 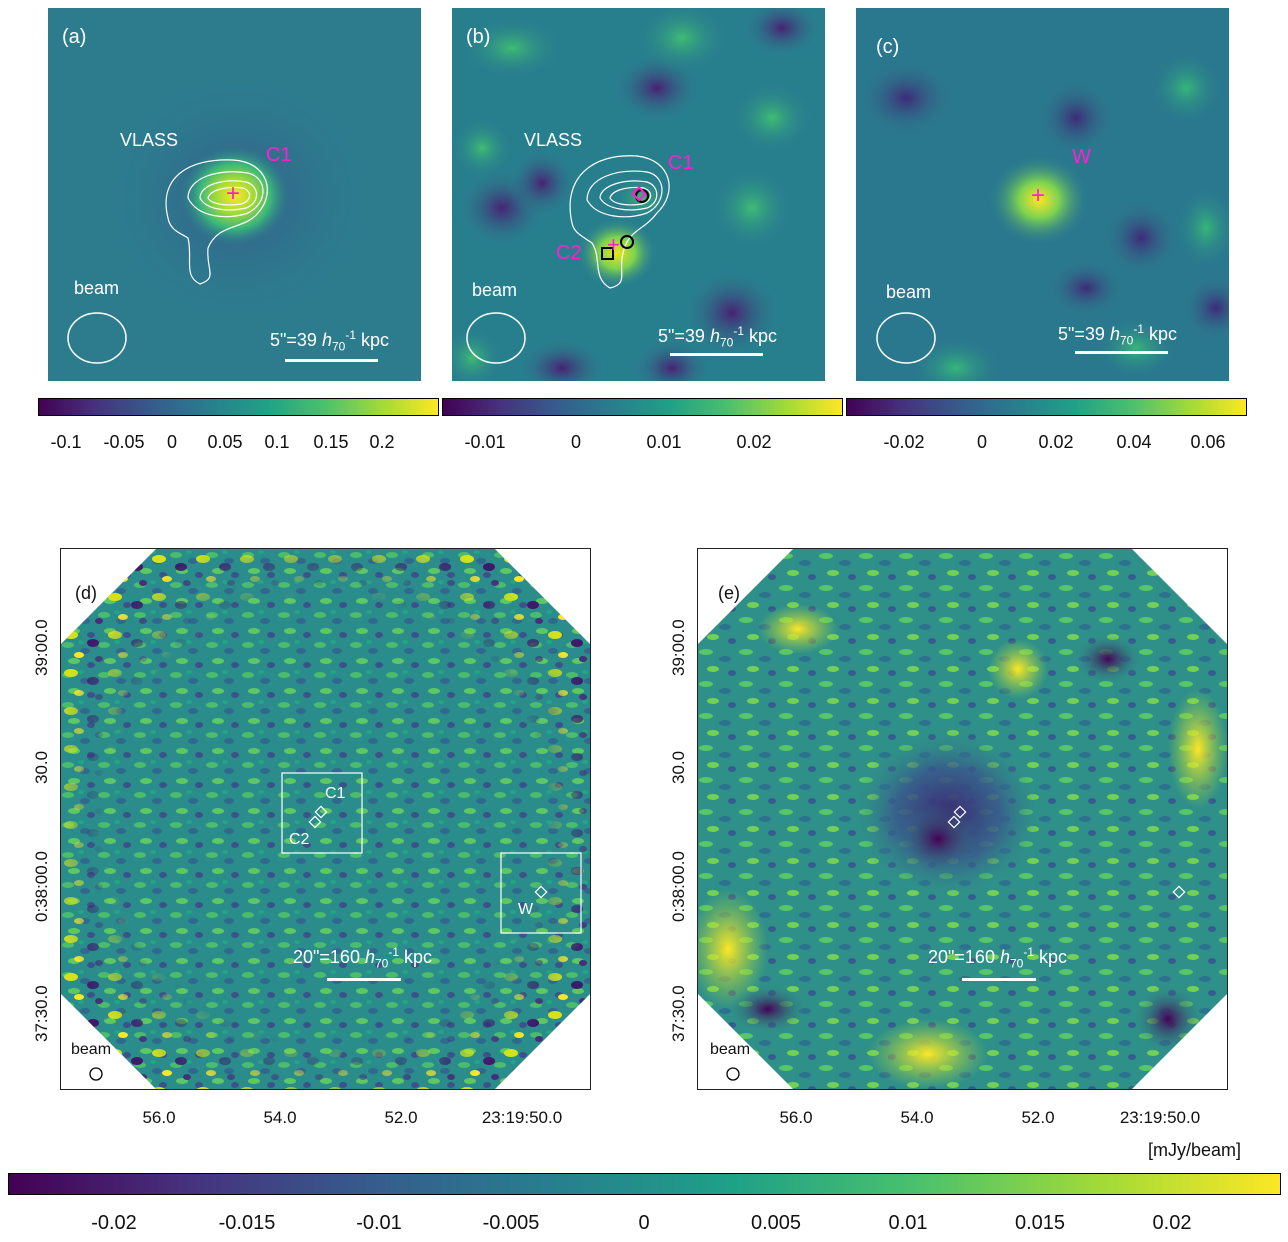 What do you see at coordinates (86, 593) in the screenshot?
I see `panel-label: (d)` at bounding box center [86, 593].